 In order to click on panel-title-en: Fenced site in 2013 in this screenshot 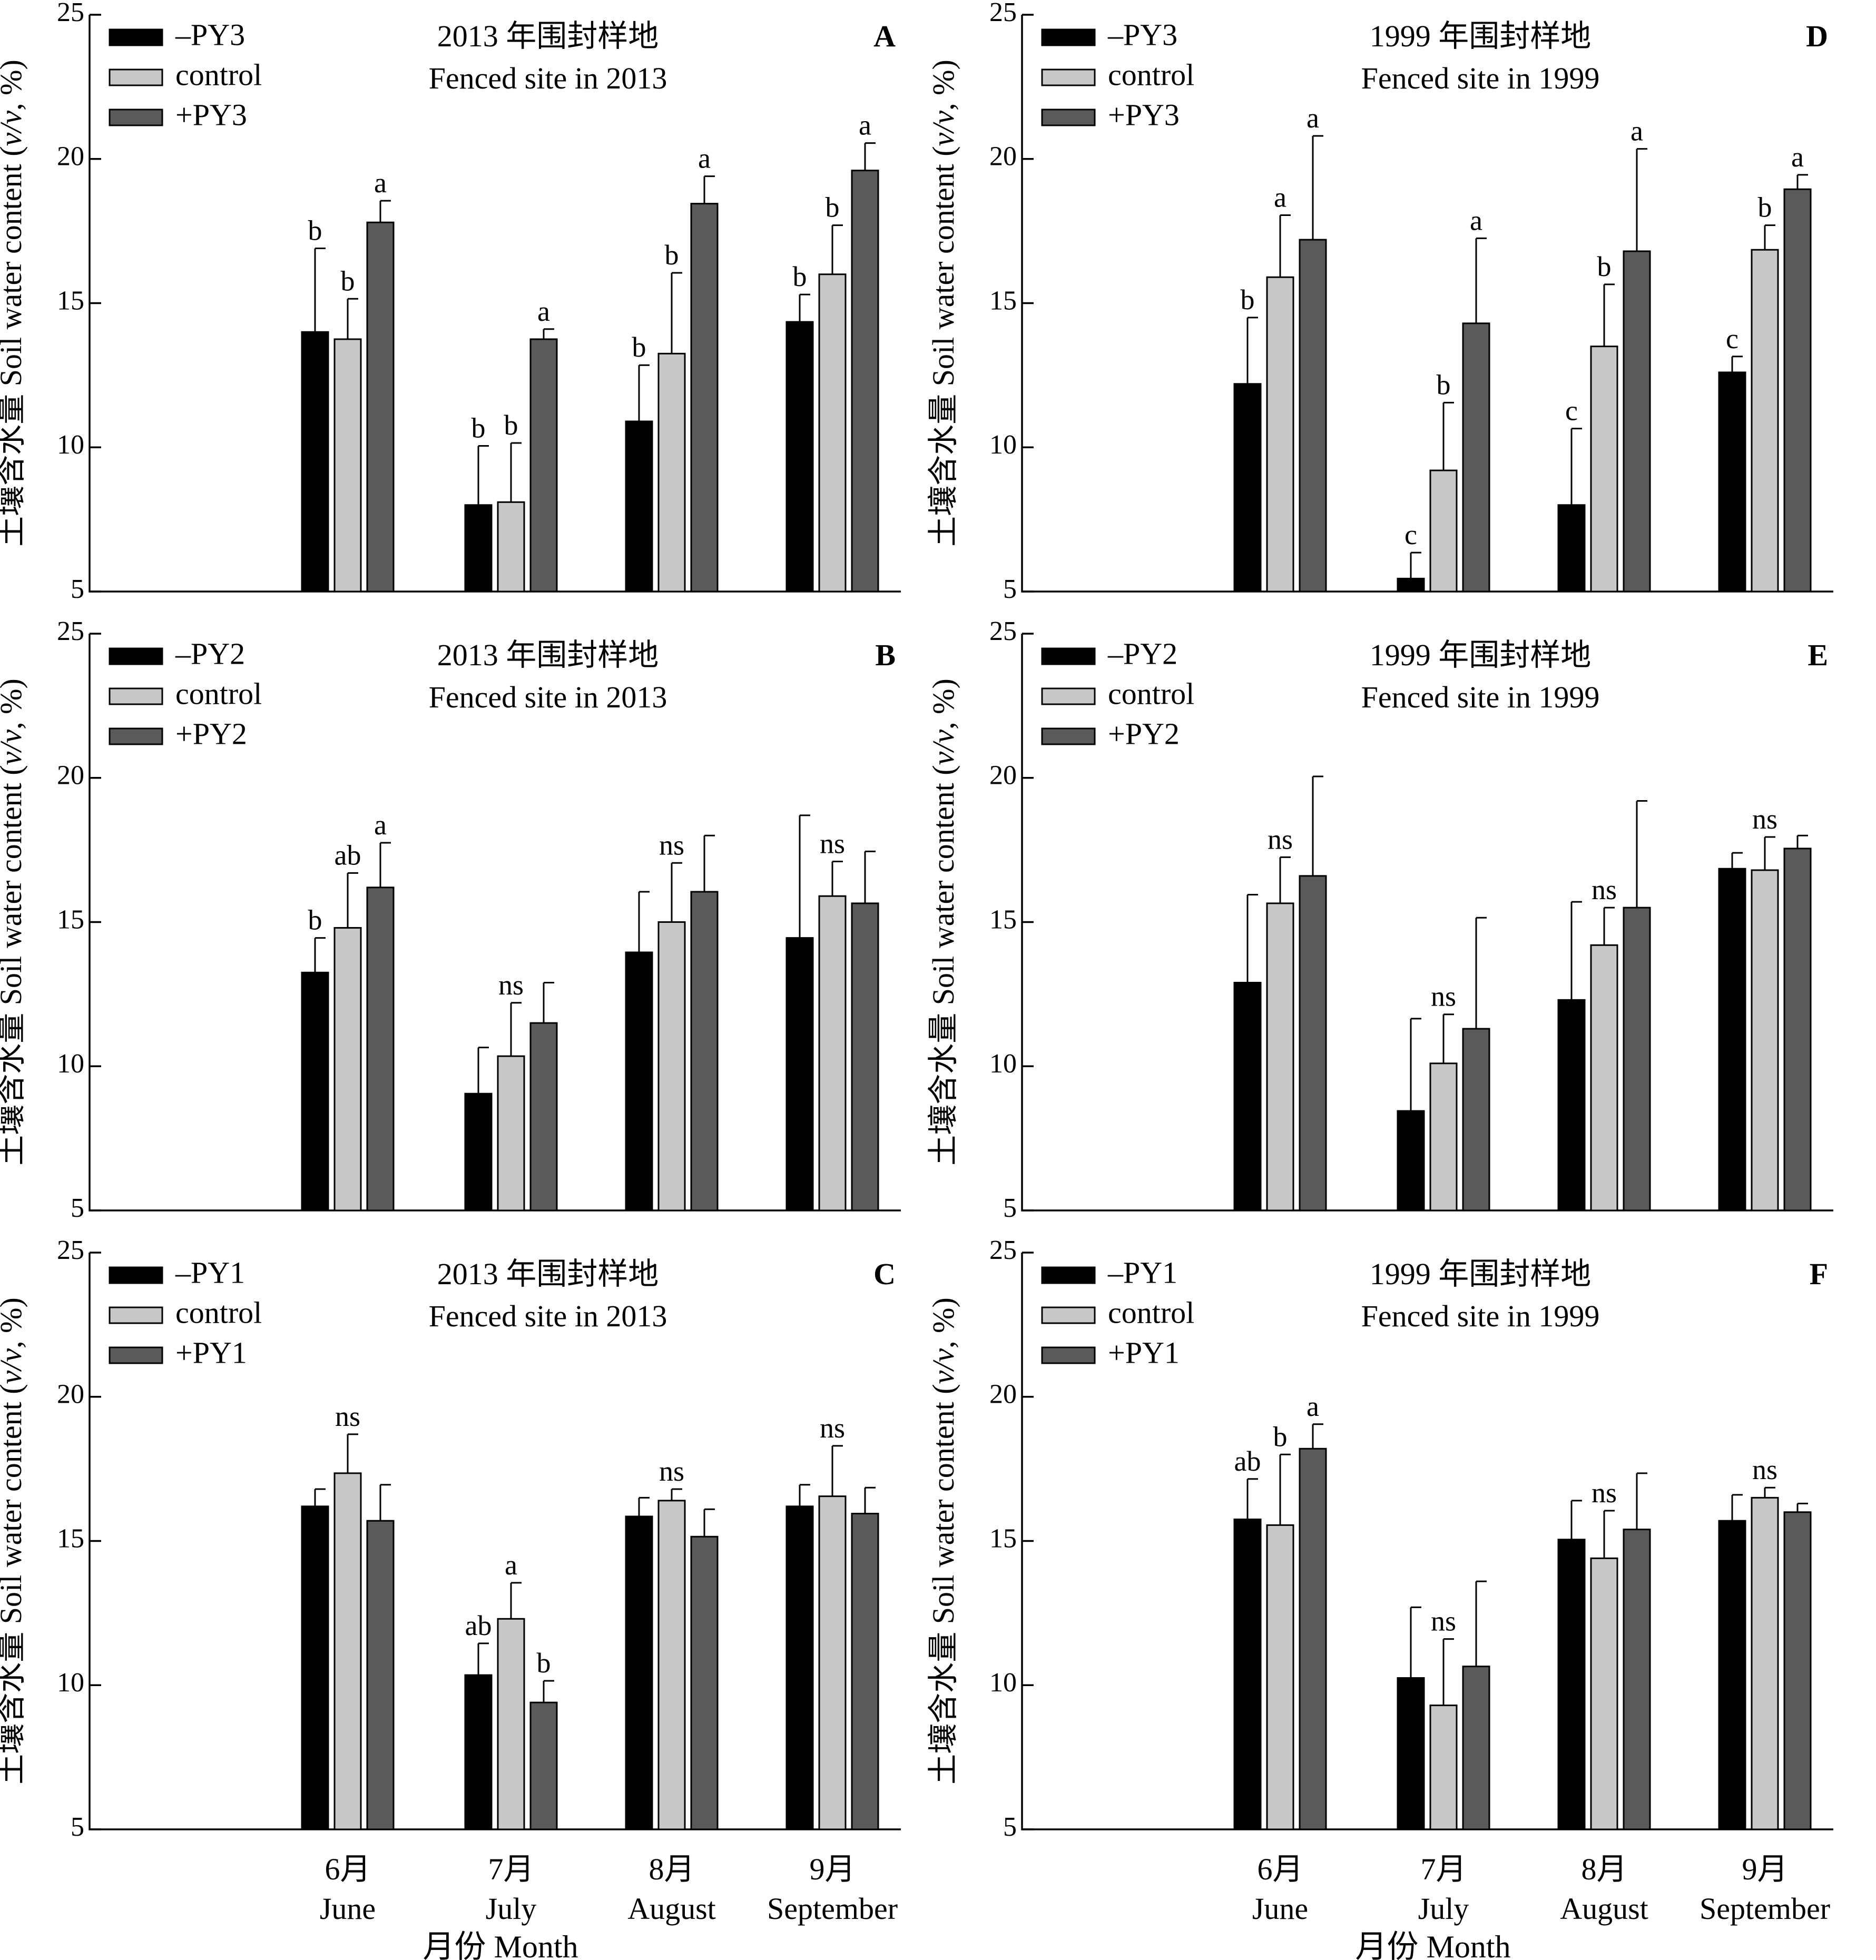, I will do `click(548, 1316)`.